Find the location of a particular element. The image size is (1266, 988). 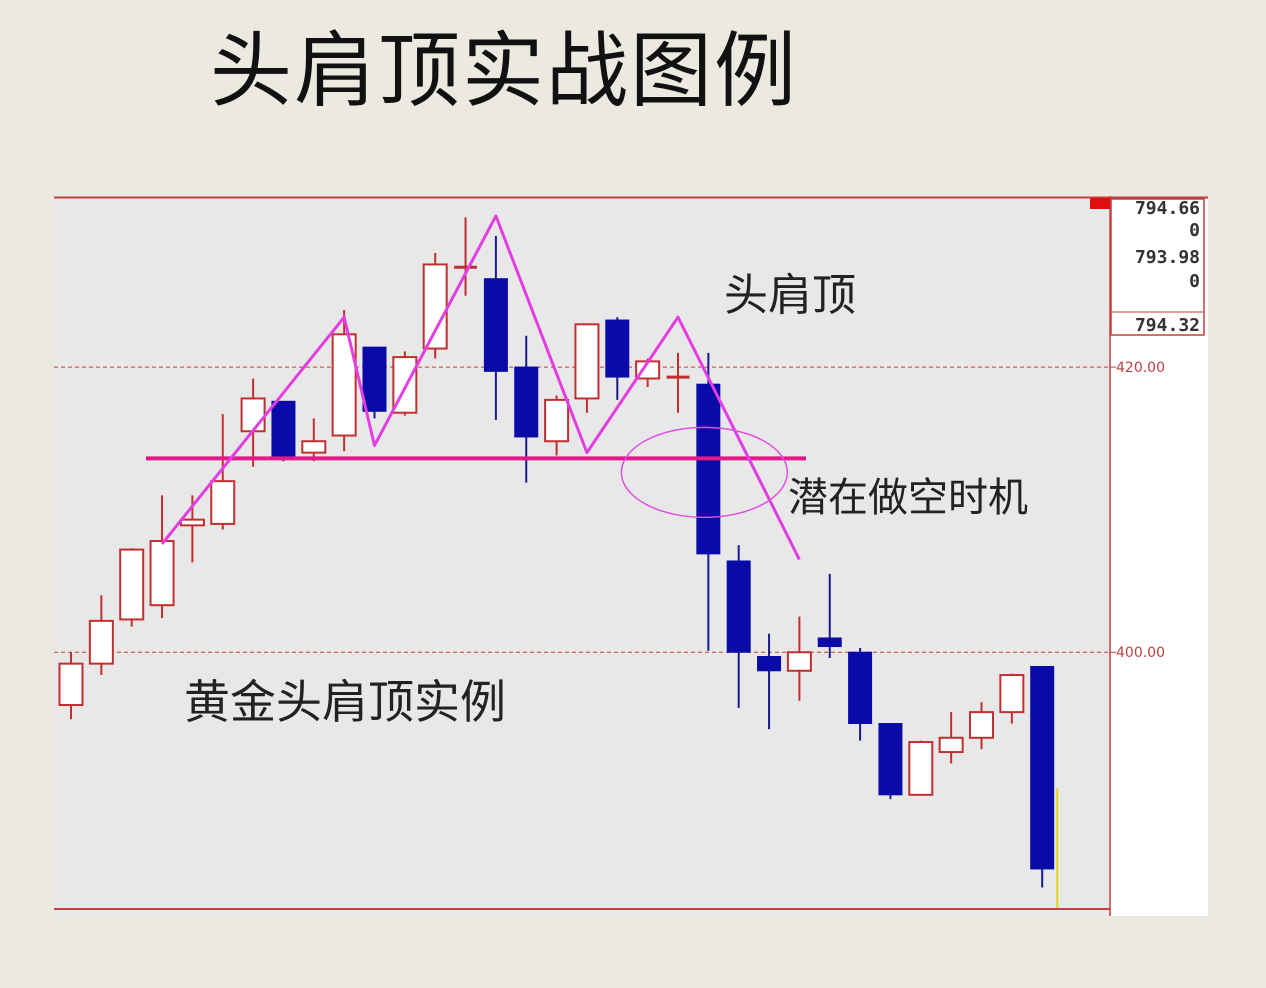

entry-circle is located at coordinates (704, 472).